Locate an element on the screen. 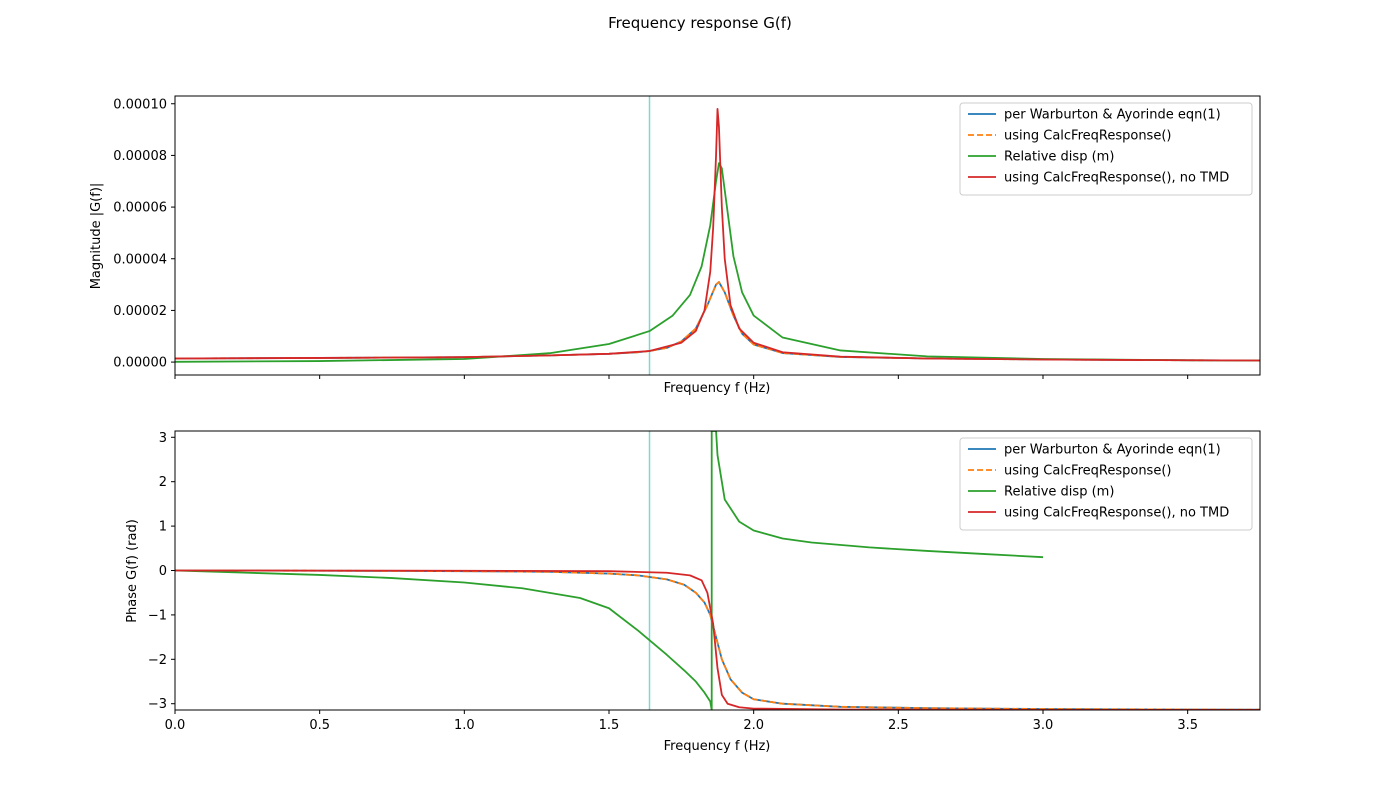 The width and height of the screenshot is (1400, 798). phase-x-axis-label: Frequency f (Hz) is located at coordinates (717, 746).